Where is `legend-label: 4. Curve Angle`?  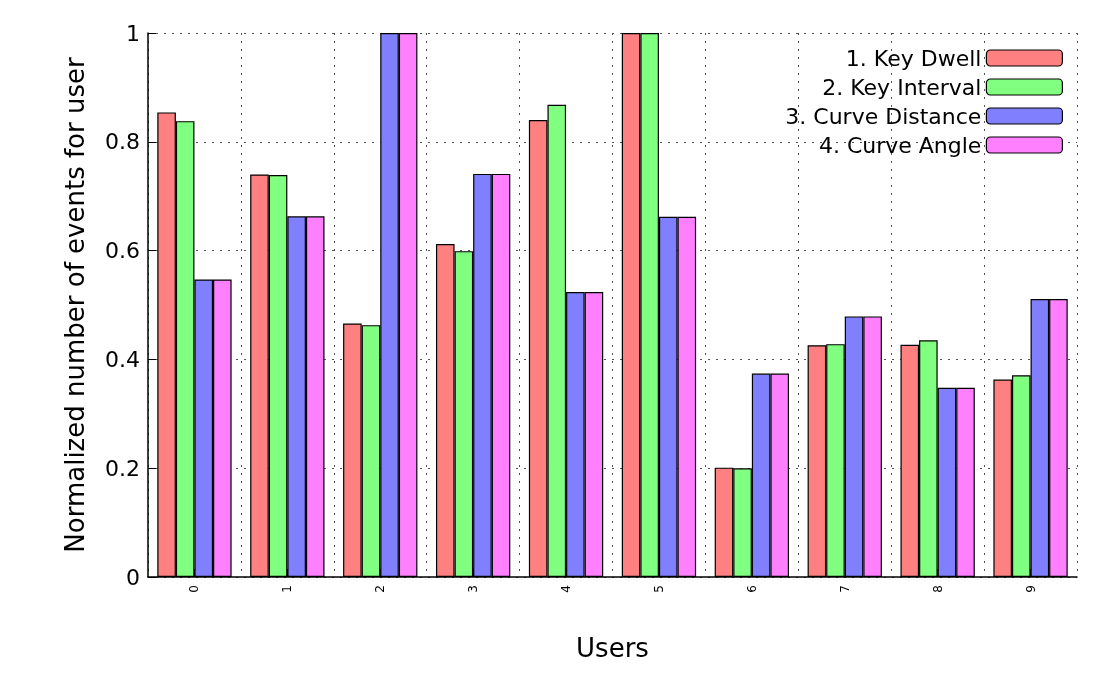
legend-label: 4. Curve Angle is located at coordinates (900, 145).